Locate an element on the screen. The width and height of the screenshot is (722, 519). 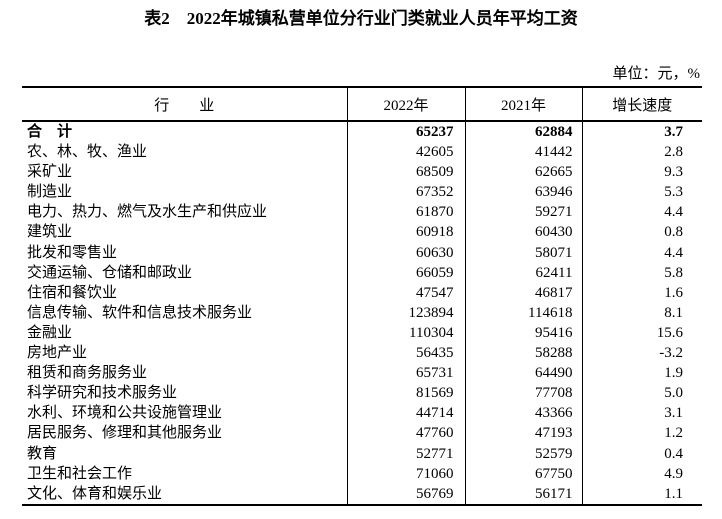
growth-cell: 5.0 is located at coordinates (641, 393).